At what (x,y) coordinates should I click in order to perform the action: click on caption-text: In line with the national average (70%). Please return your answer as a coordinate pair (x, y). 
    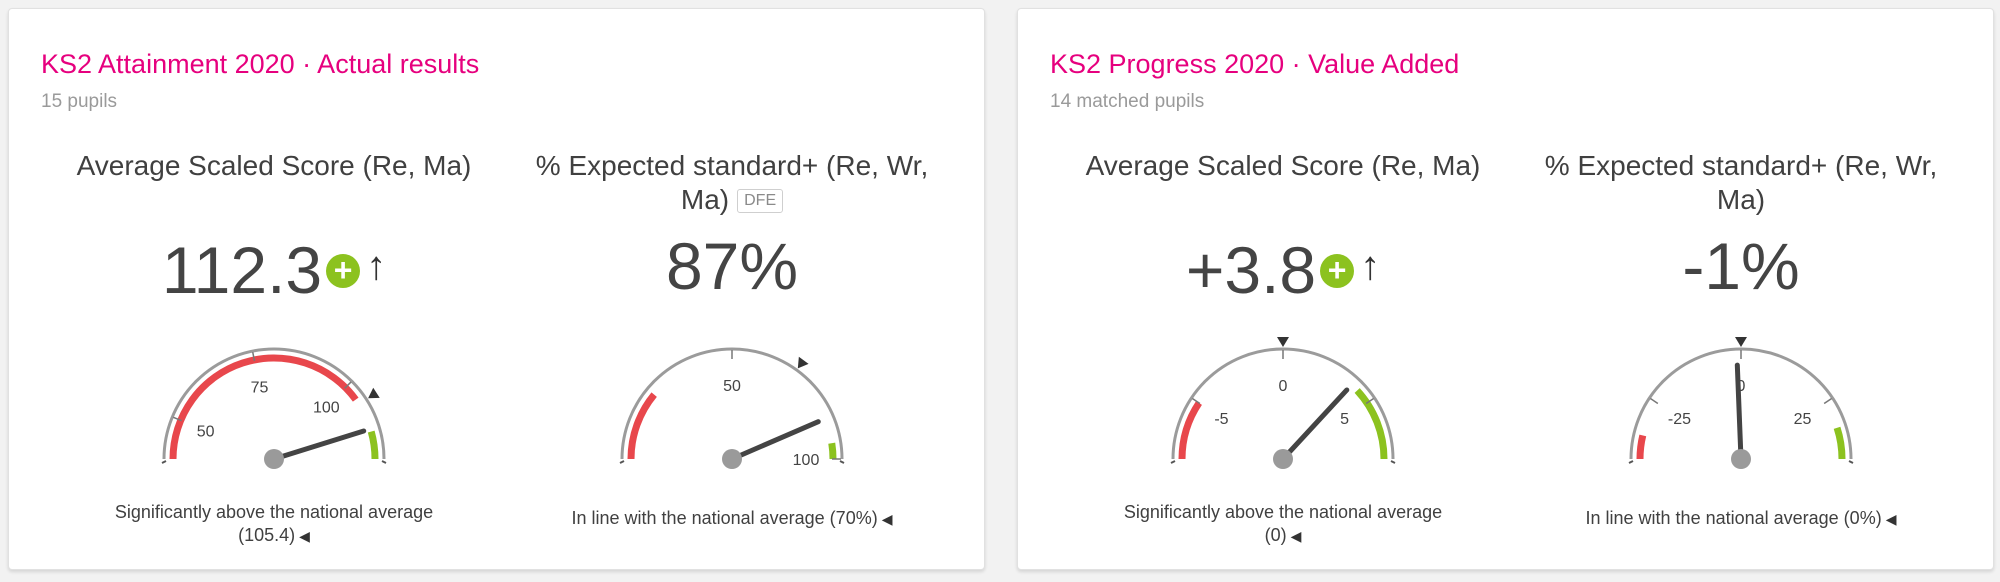
    Looking at the image, I should click on (724, 518).